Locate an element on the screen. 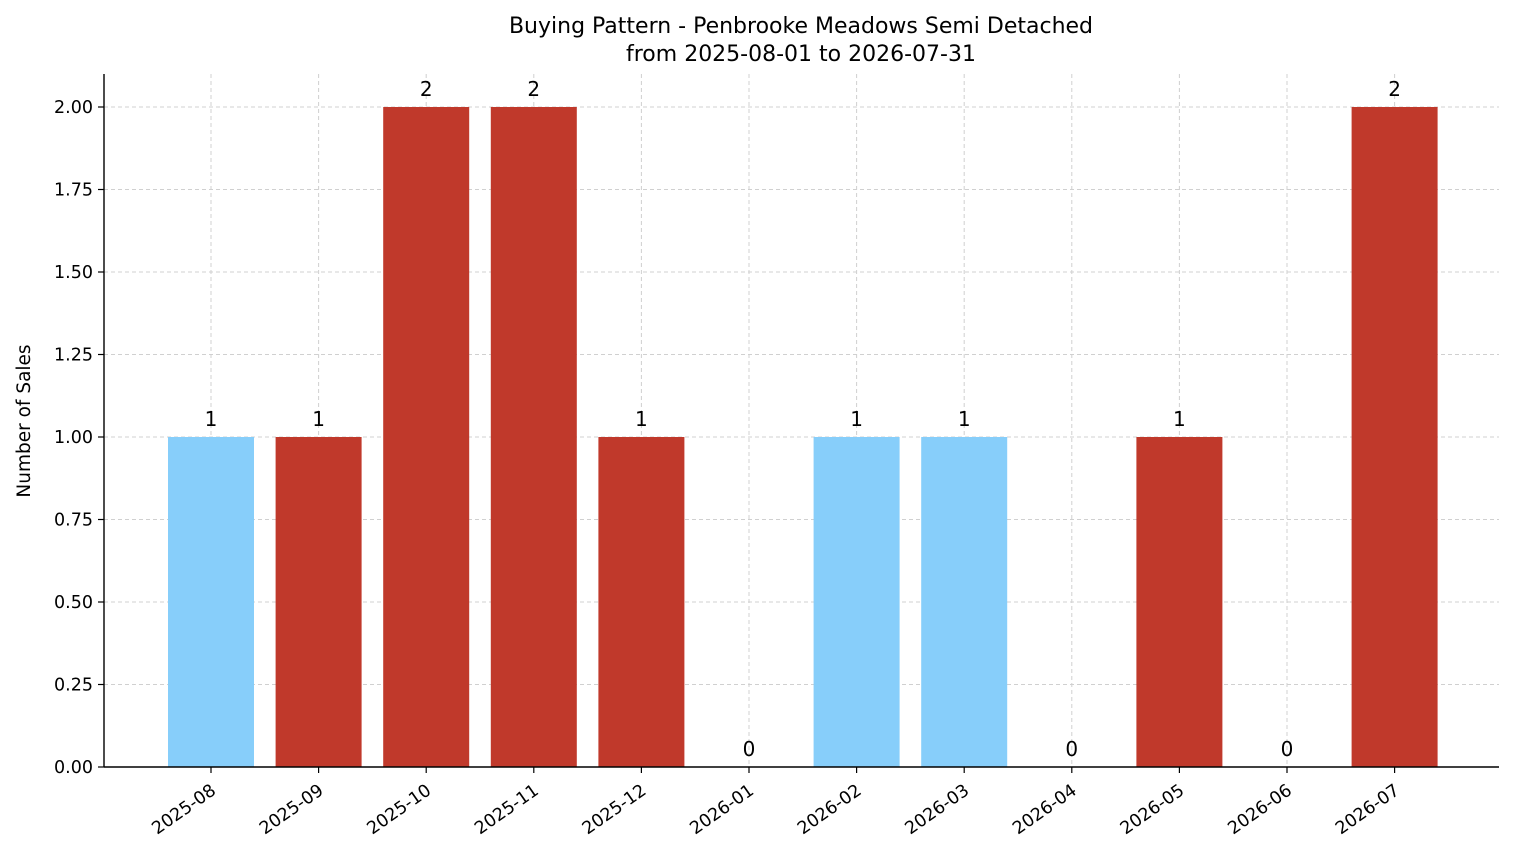  x-tick-label-2025-12: 2025-12 is located at coordinates (614, 810).